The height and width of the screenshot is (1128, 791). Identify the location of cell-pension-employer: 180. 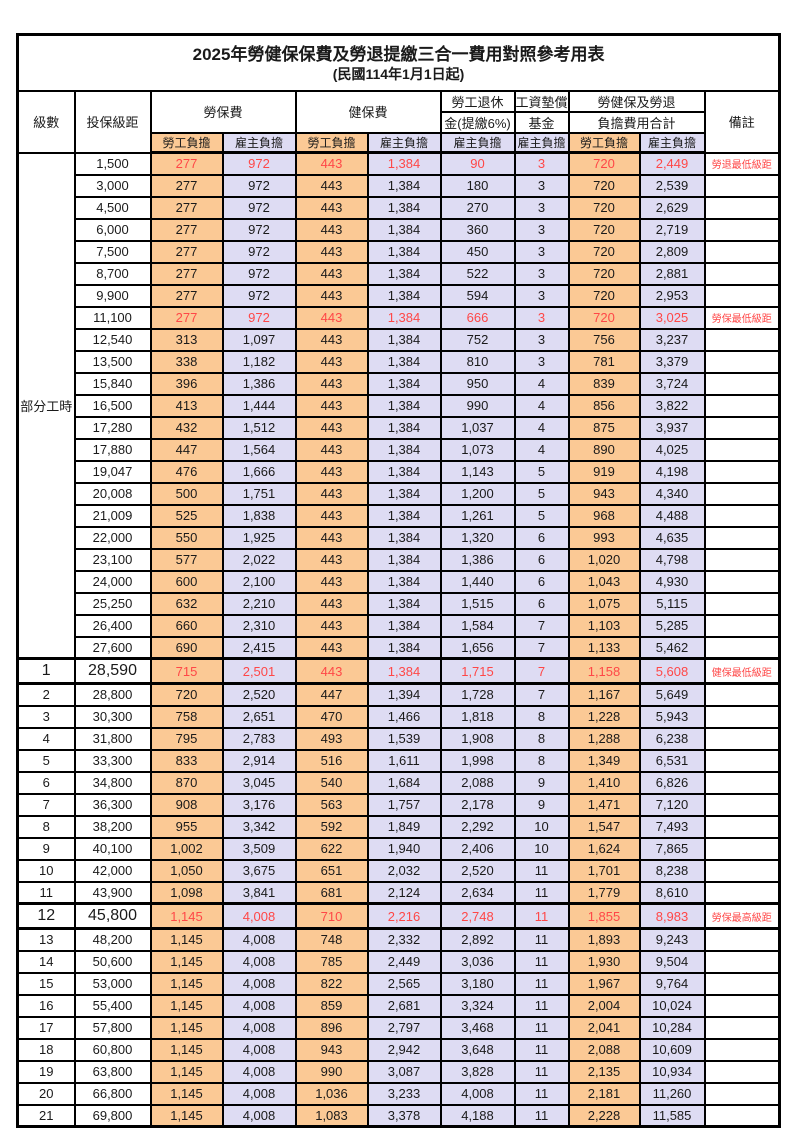
(477, 185).